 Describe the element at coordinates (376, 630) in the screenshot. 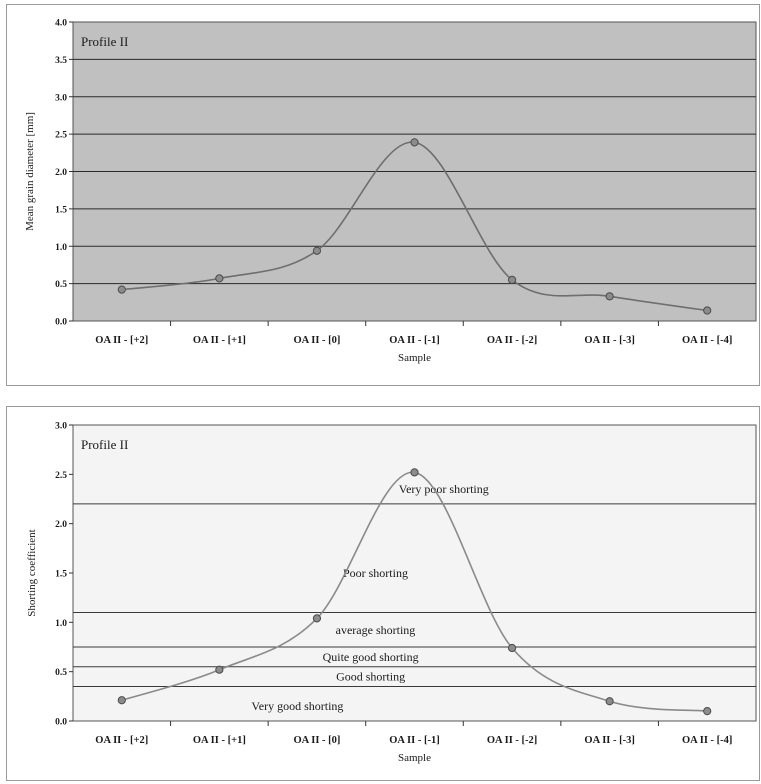

I see `zone-label: average shorting` at that location.